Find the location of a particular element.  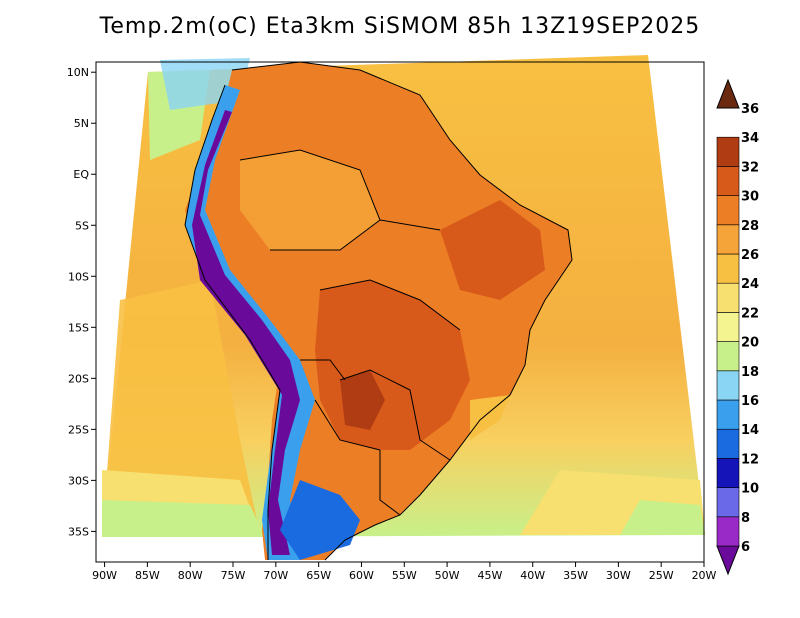

lat-tick-label: 25S is located at coordinates (78, 429).